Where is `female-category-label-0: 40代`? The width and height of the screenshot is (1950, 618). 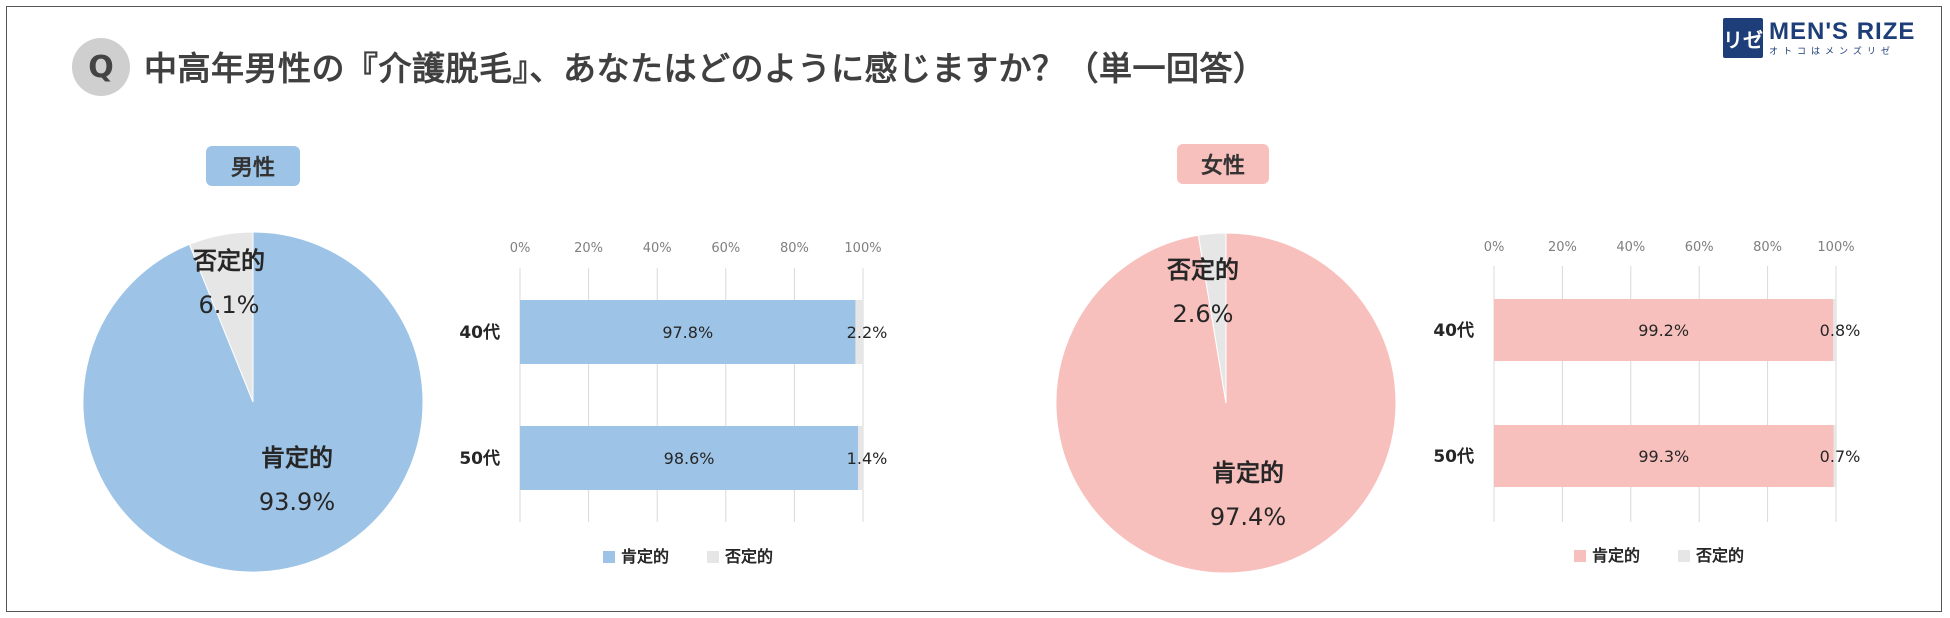
female-category-label-0: 40代 is located at coordinates (1453, 330).